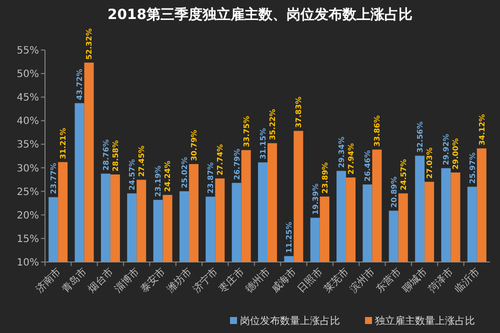 This screenshot has width=500, height=333. Describe the element at coordinates (49, 281) in the screenshot. I see `x-tick-label: 济南市` at that location.